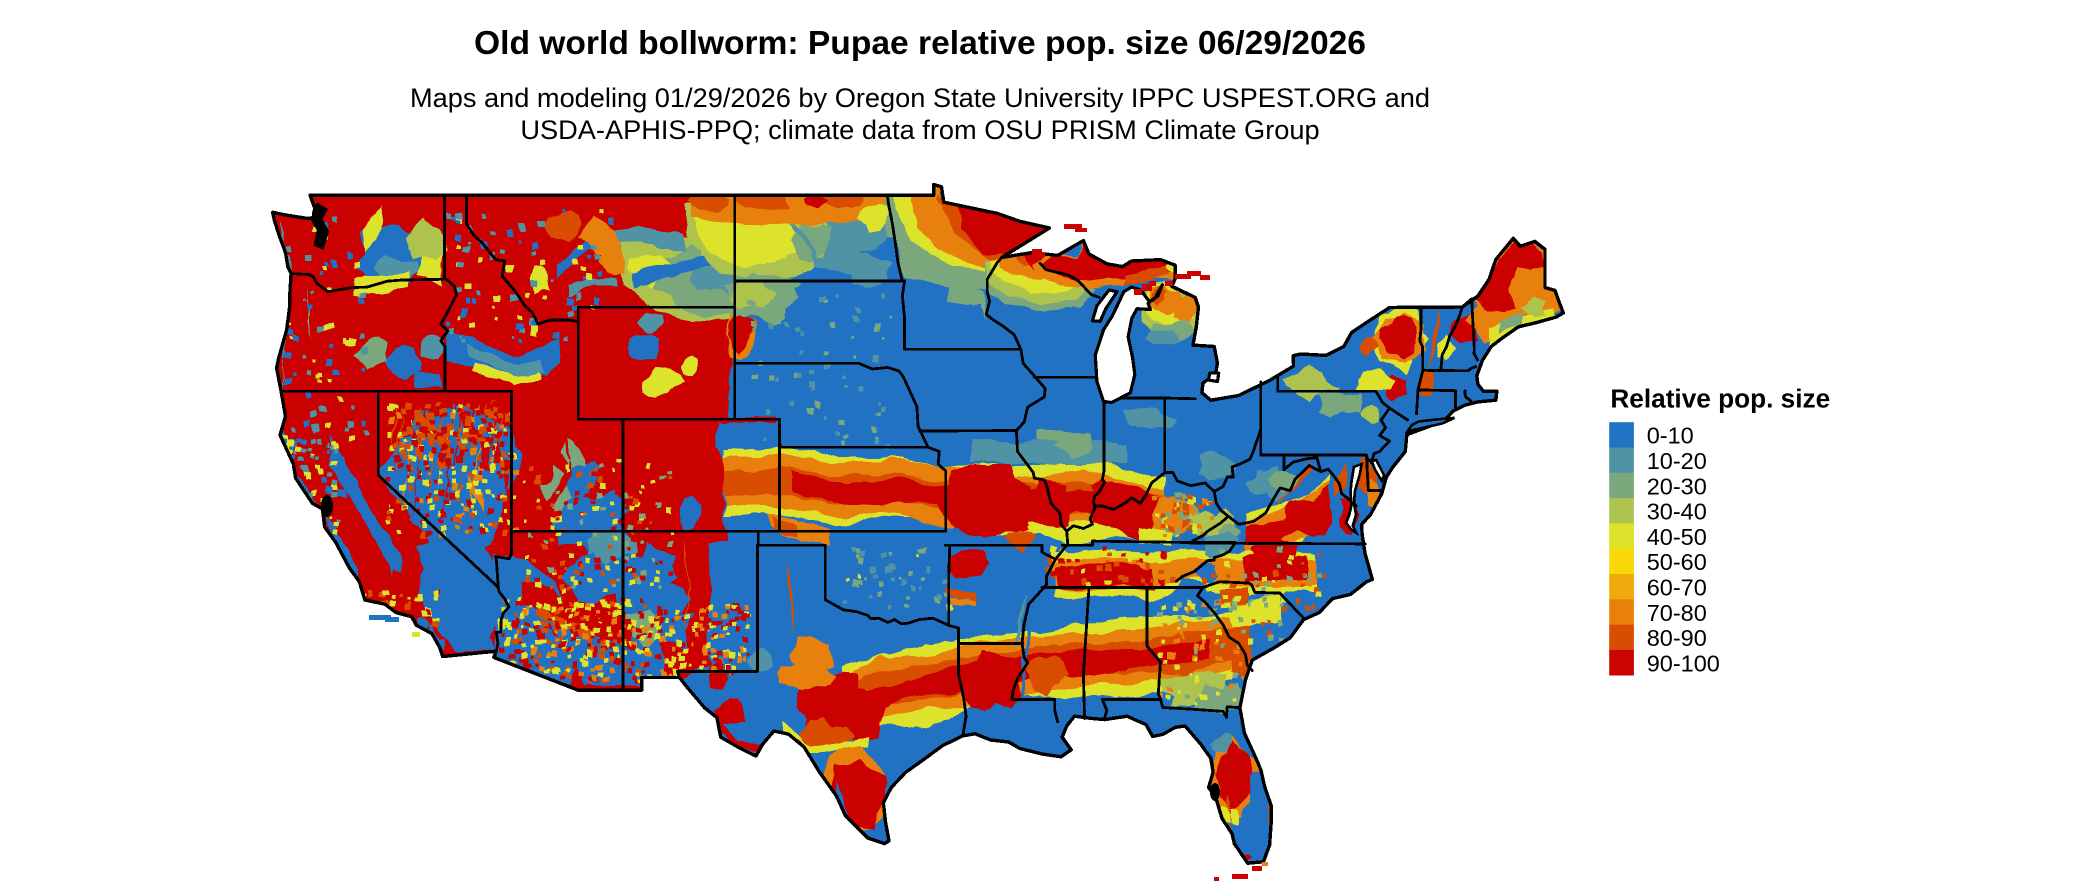 Image resolution: width=2100 pixels, height=892 pixels. Describe the element at coordinates (1677, 588) in the screenshot. I see `svg-text: 60-70` at that location.